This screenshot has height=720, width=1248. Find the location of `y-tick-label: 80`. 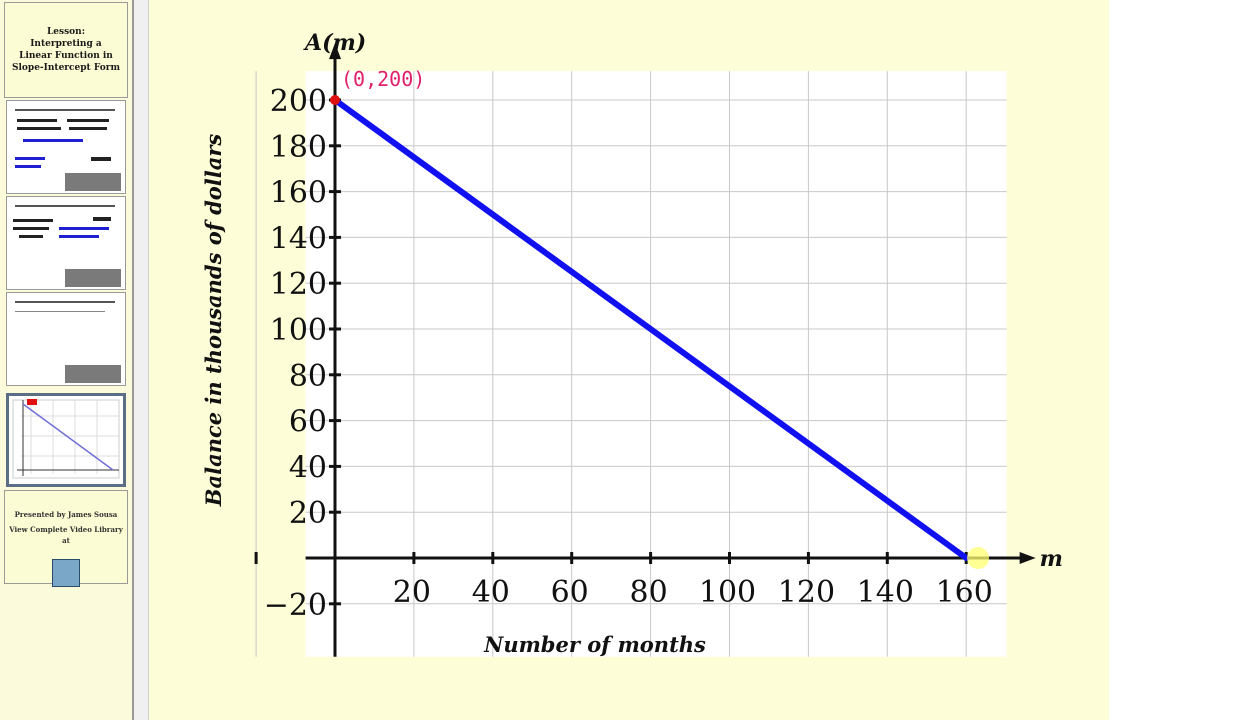

y-tick-label: 80 is located at coordinates (308, 376).